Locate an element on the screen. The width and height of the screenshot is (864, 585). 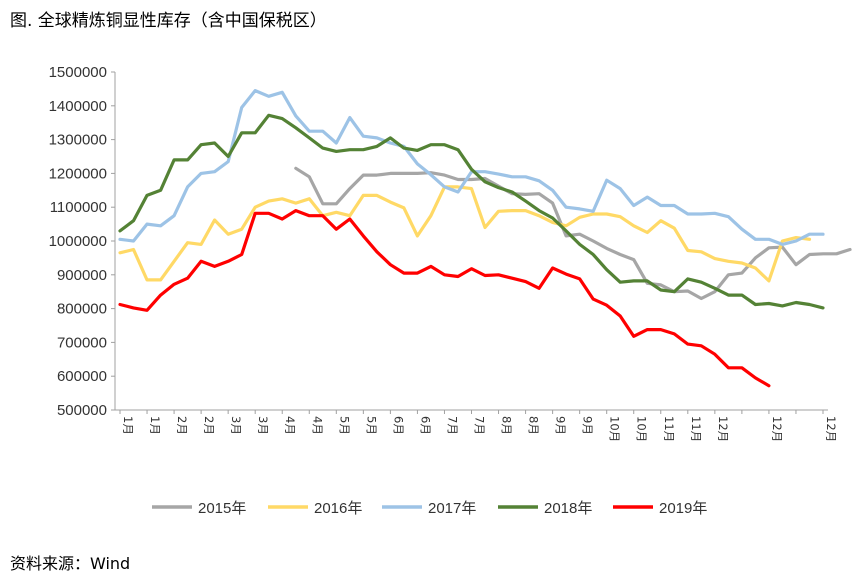
y-tick-label: 1000000 is located at coordinates (78, 241).